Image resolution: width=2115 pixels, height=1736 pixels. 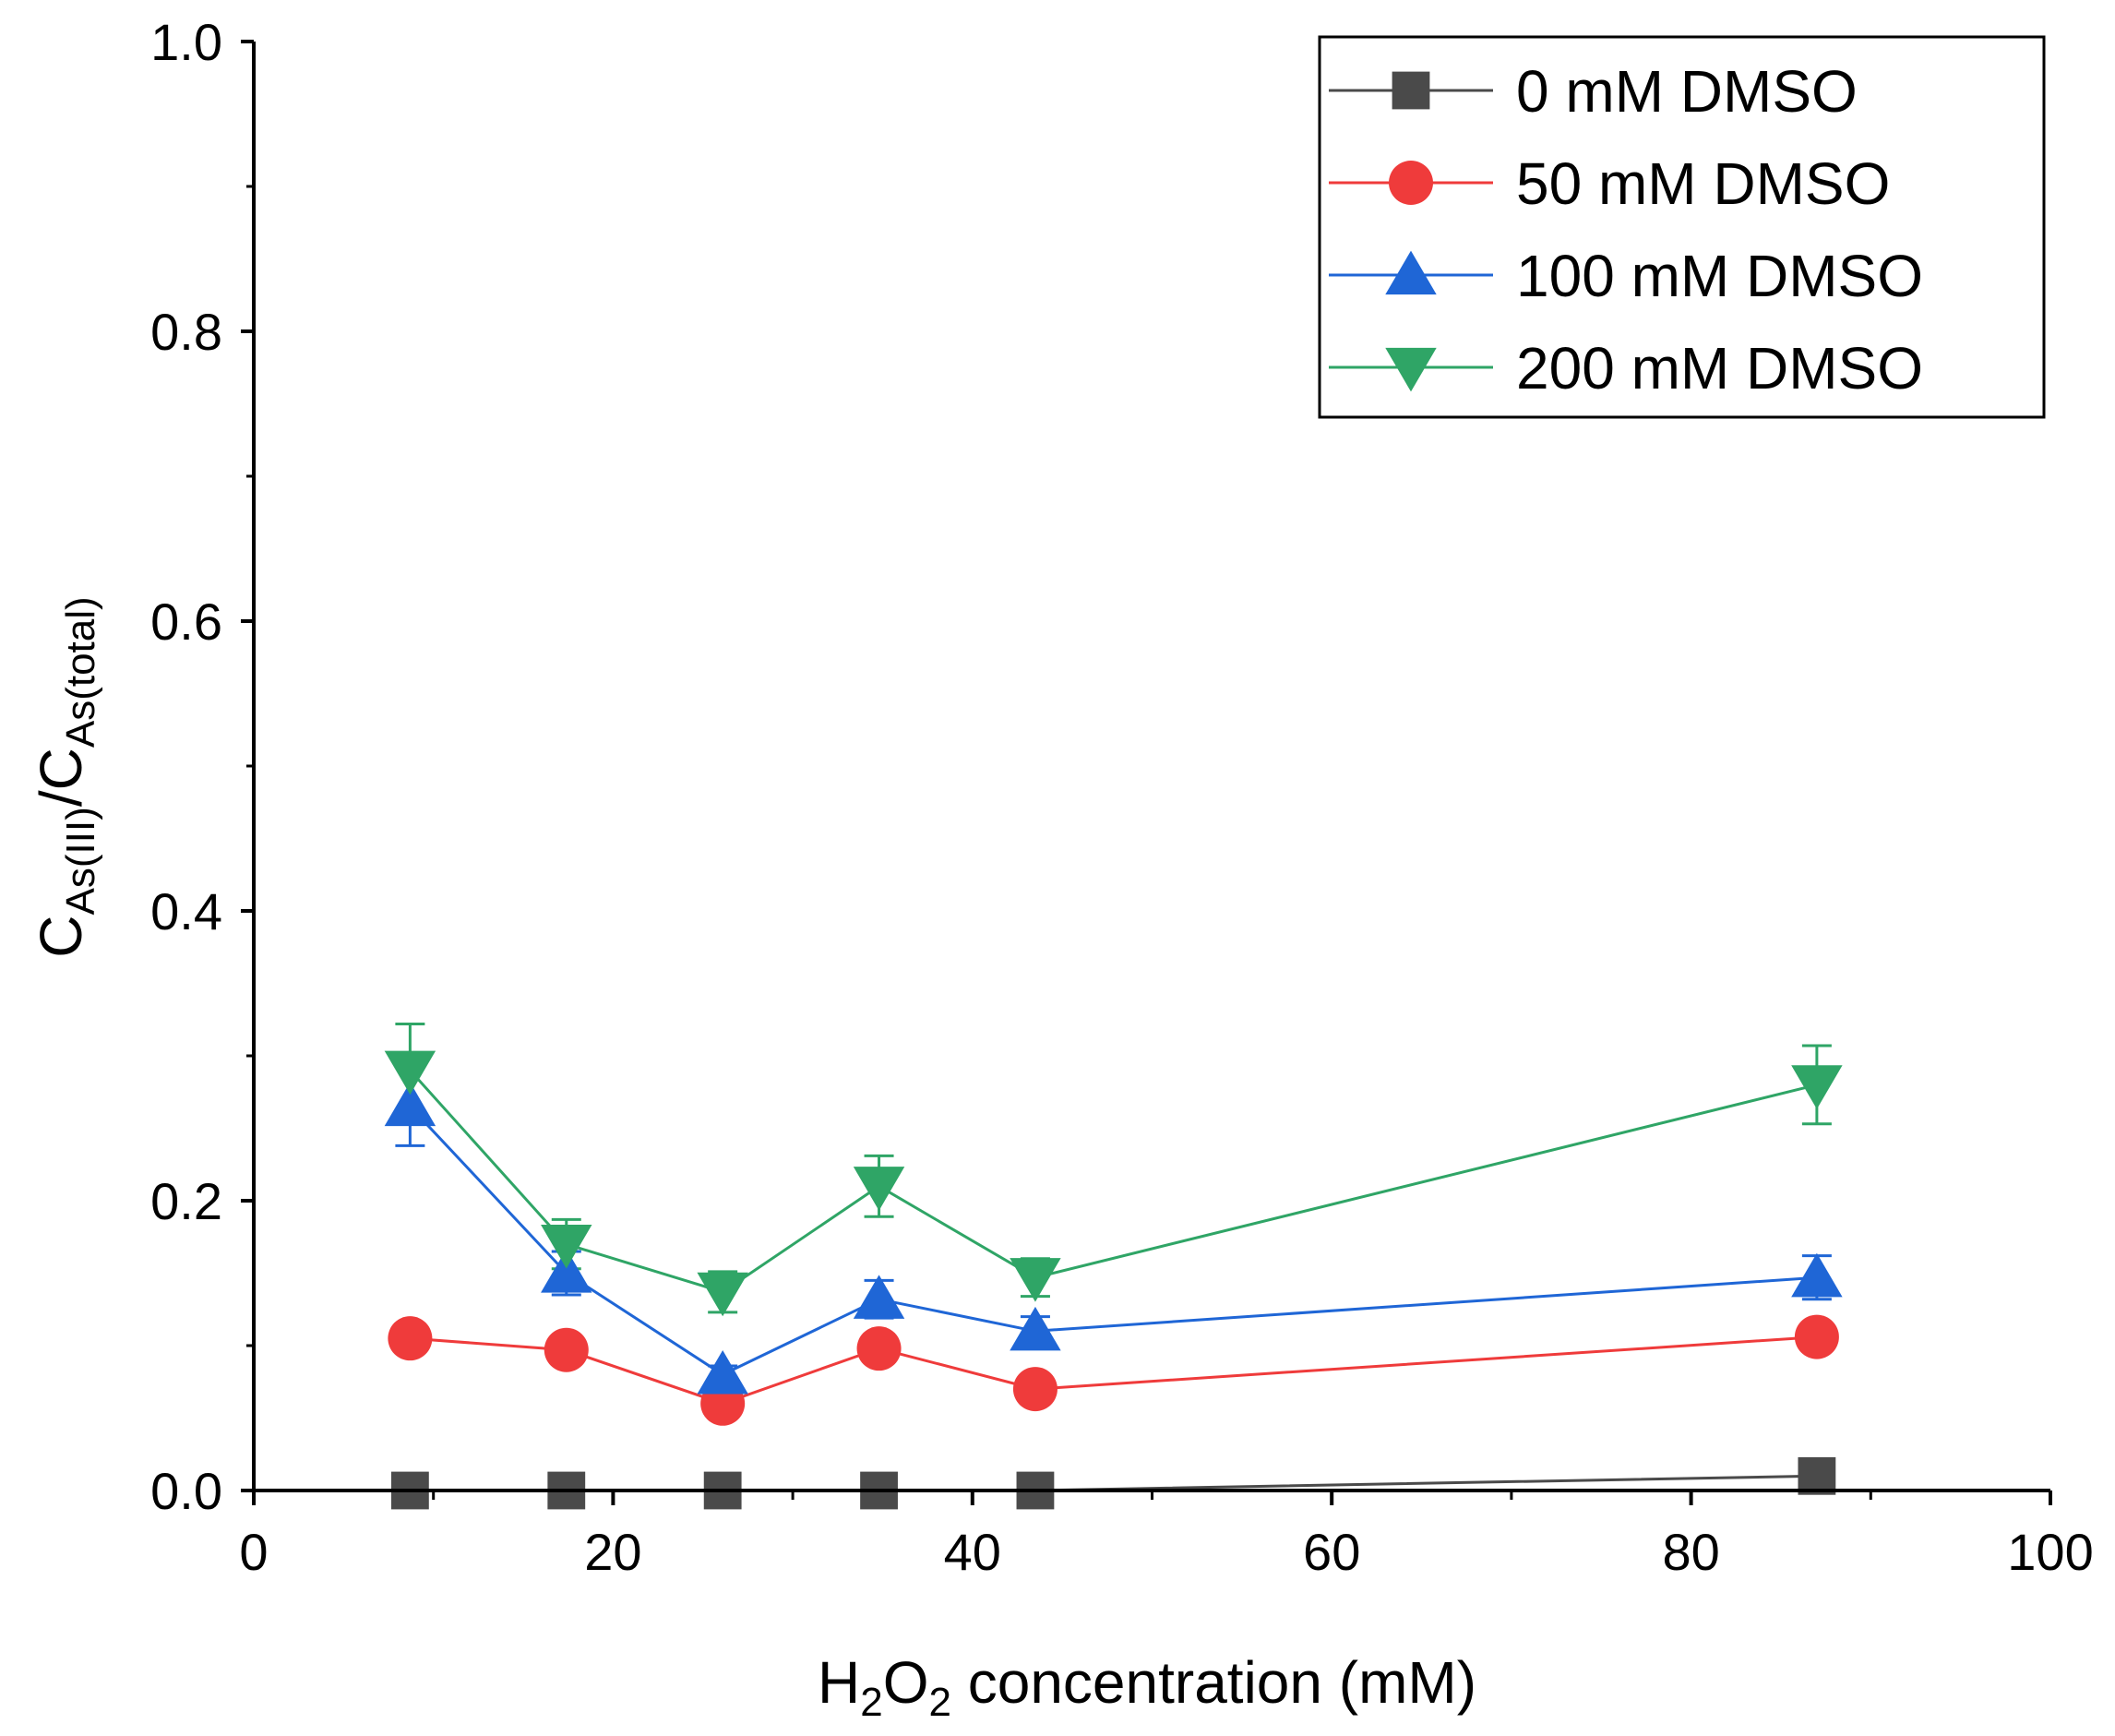 I want to click on x-tick-label-4: 80, so click(x=1690, y=1552).